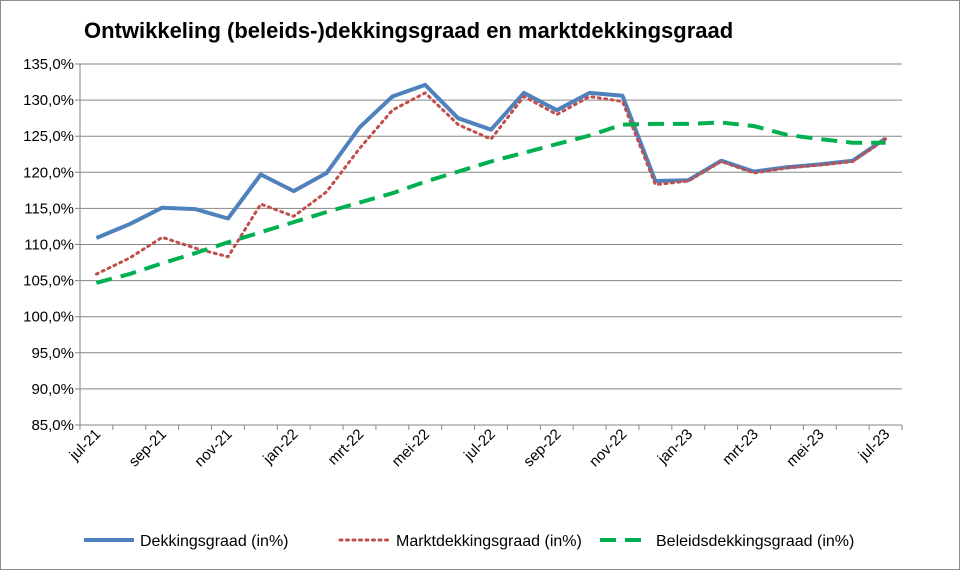 This screenshot has height=570, width=960. I want to click on y-tick-label: 110,0%, so click(49, 245).